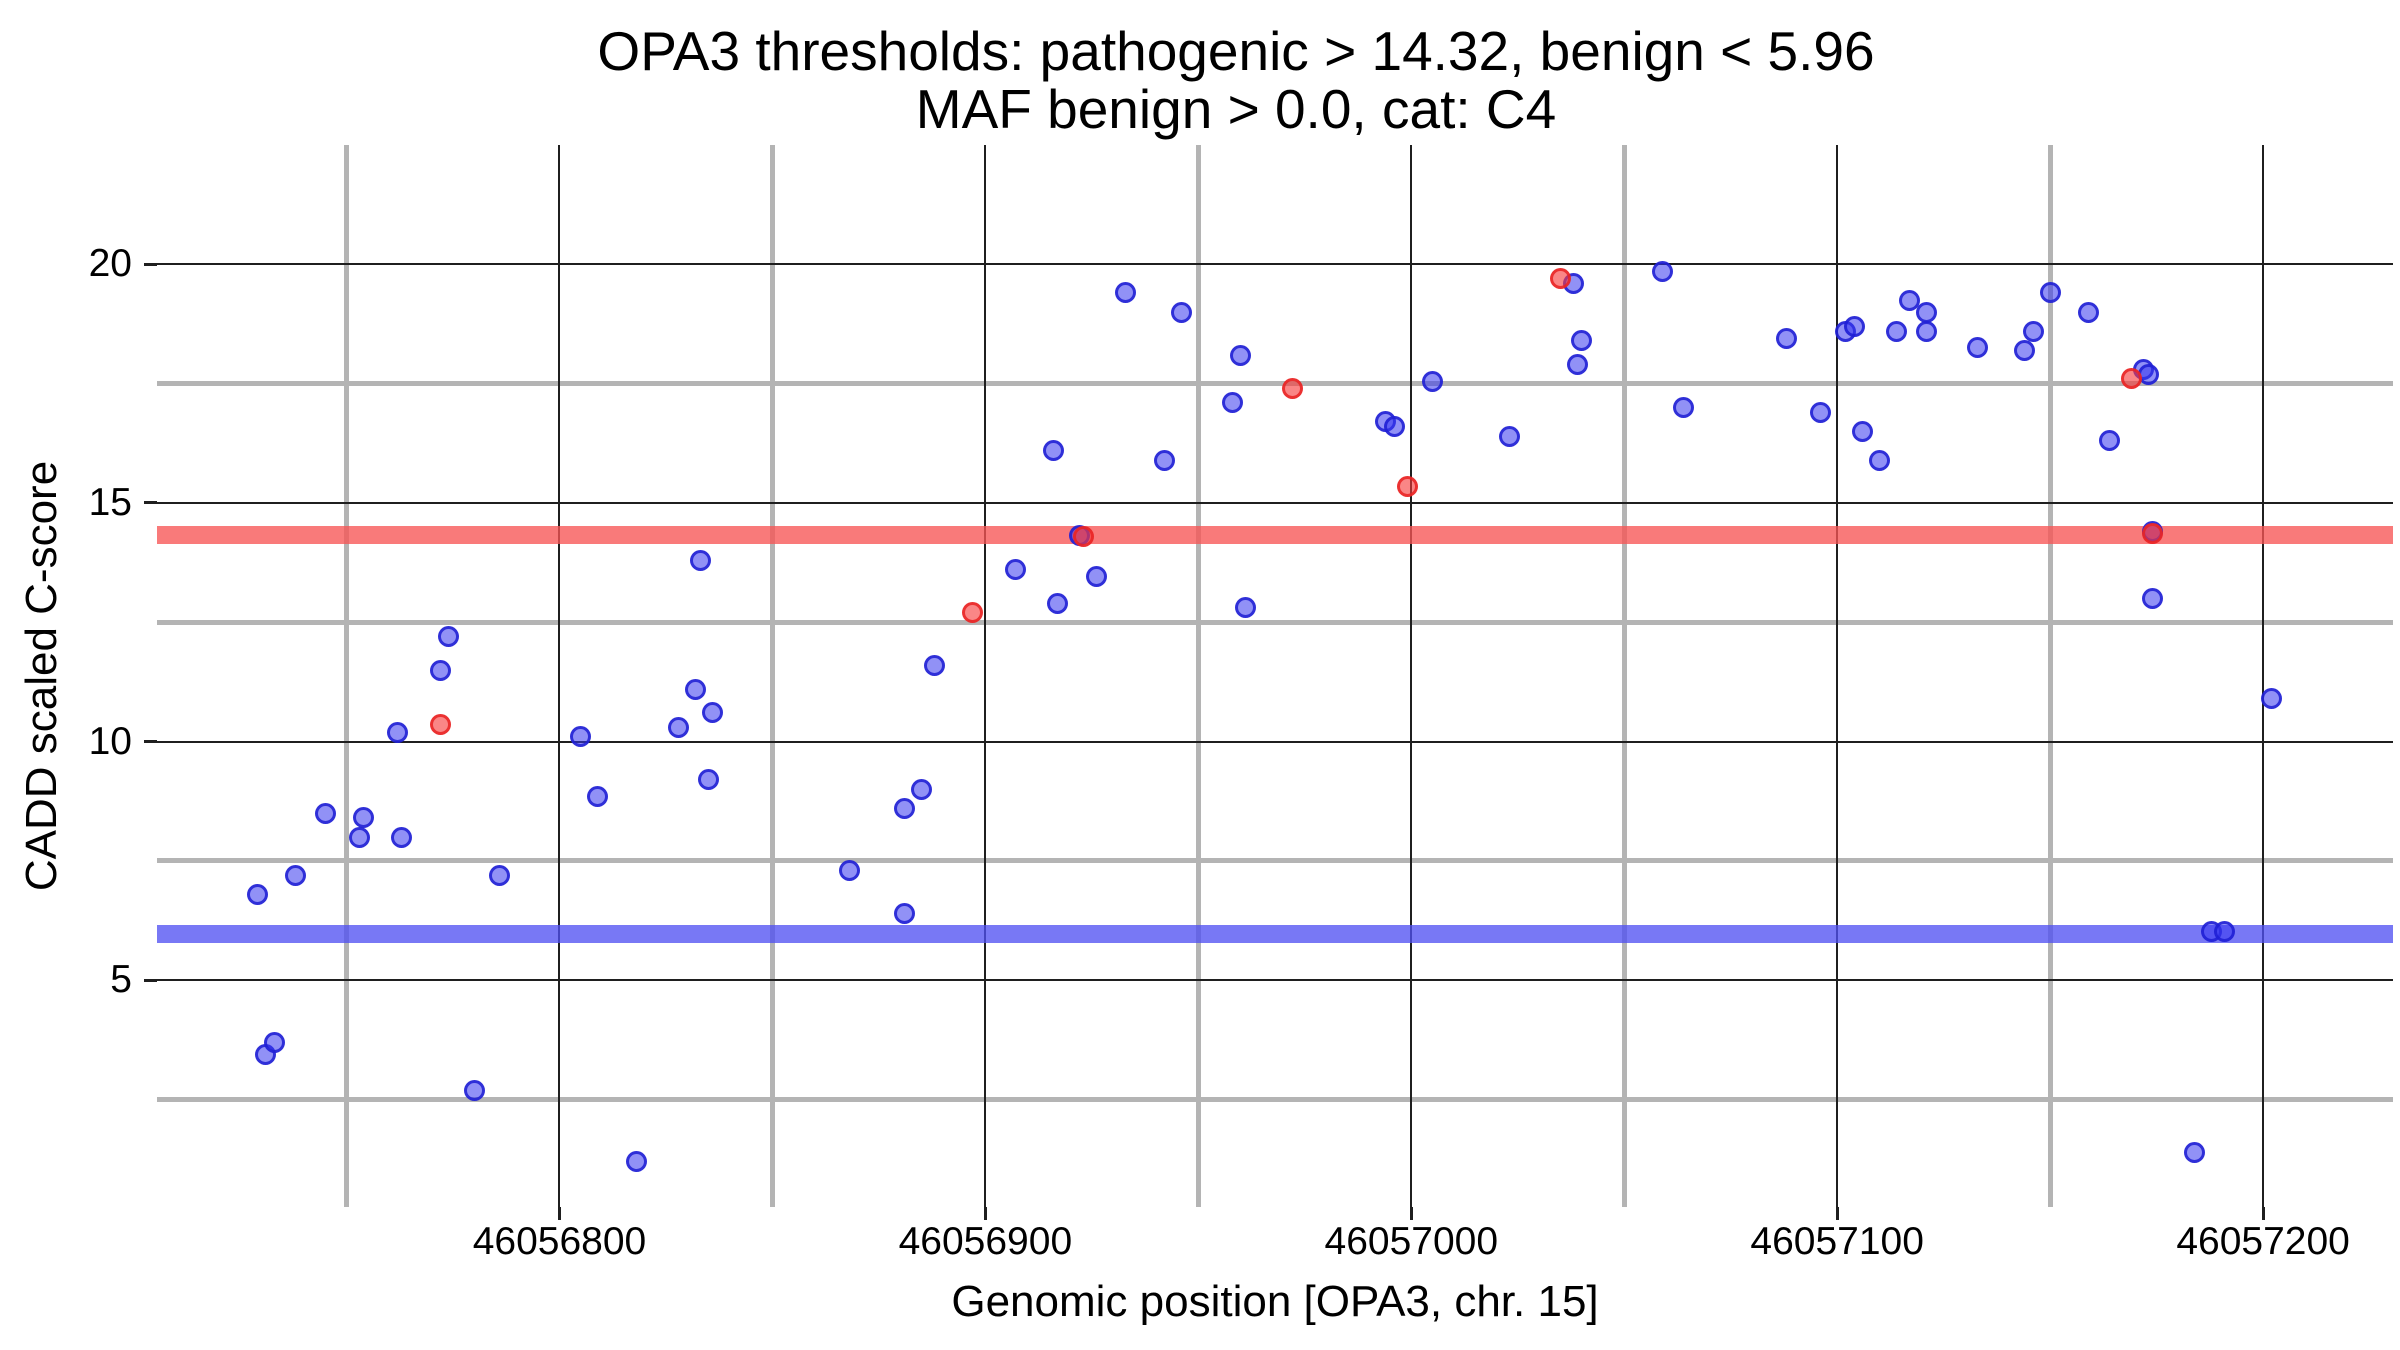 Image resolution: width=2400 pixels, height=1350 pixels. Describe the element at coordinates (1837, 1241) in the screenshot. I see `x-tick-label: 46057100` at that location.